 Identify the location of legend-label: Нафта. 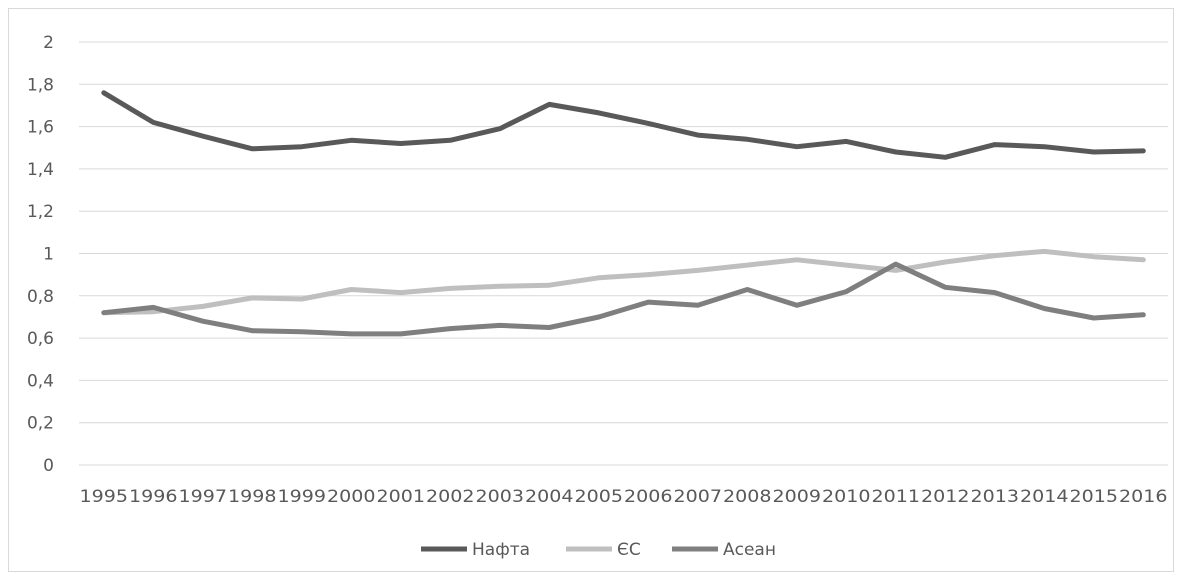
(501, 550).